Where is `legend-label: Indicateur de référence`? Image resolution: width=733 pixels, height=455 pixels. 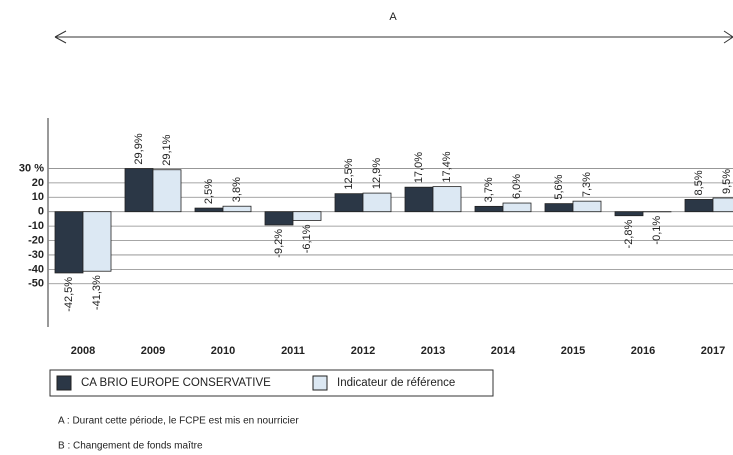
legend-label: Indicateur de référence is located at coordinates (396, 383).